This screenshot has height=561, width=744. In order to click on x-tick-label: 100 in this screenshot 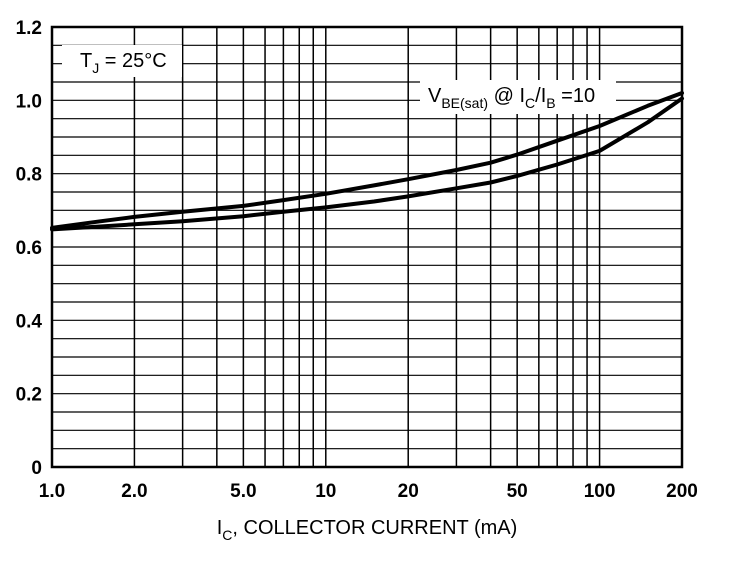, I will do `click(600, 491)`.